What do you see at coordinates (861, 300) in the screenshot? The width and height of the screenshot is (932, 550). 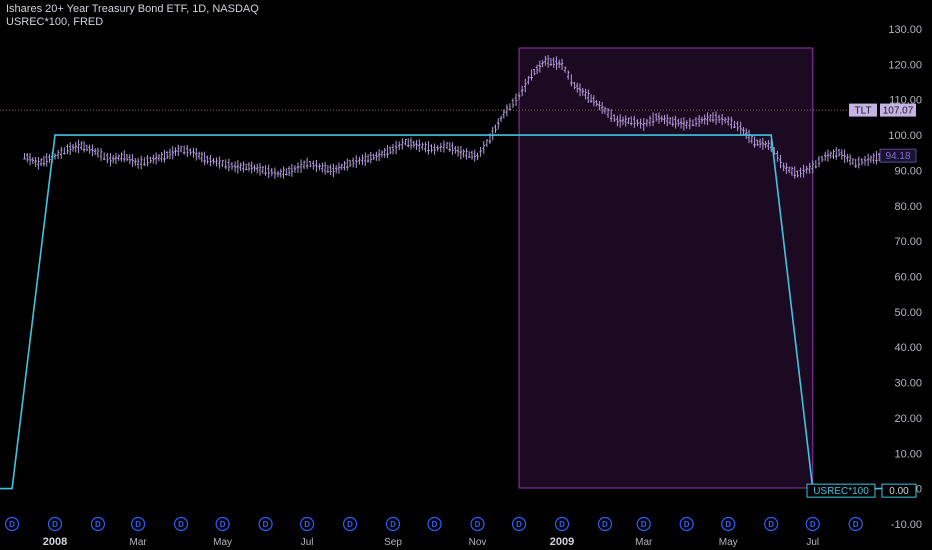 I see `price-tags: TLT 107.07 94.18 USREC*100 0.00` at bounding box center [861, 300].